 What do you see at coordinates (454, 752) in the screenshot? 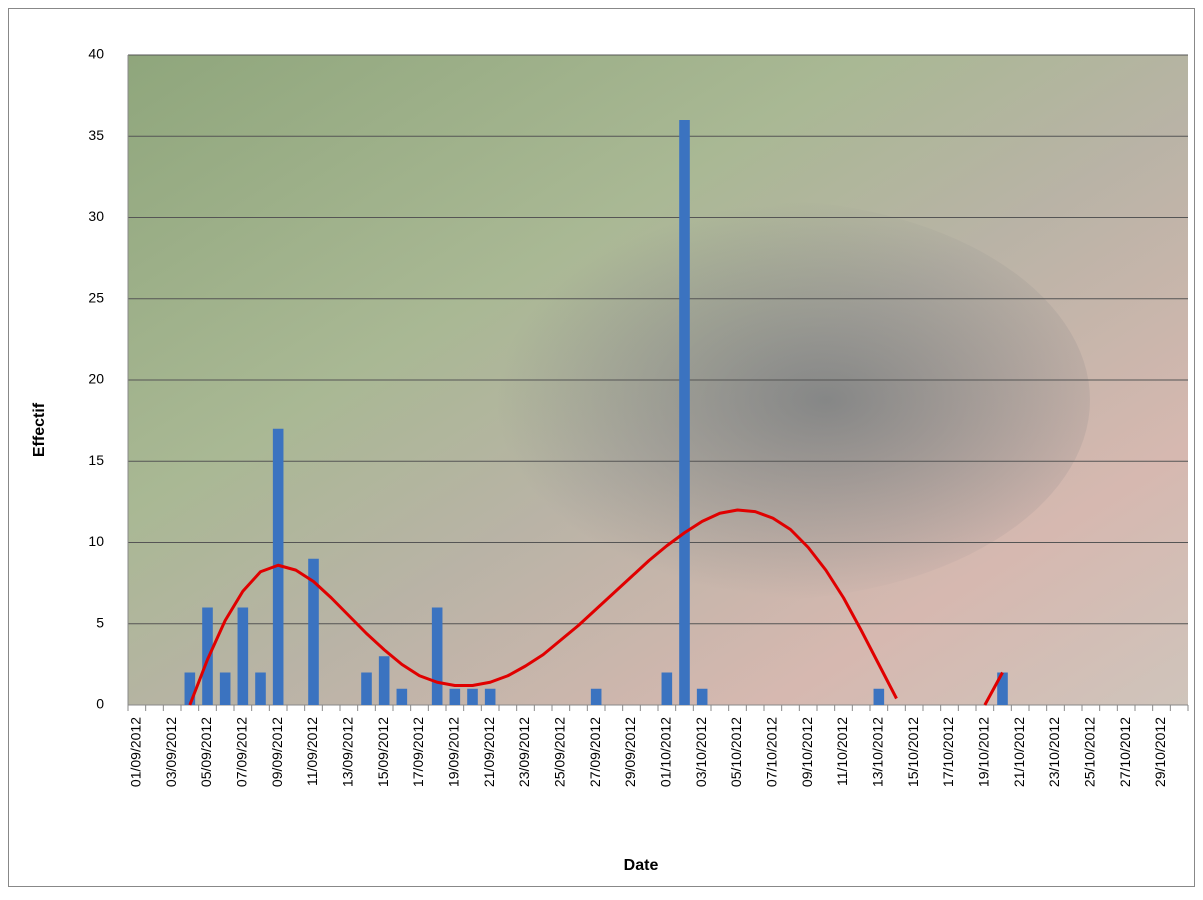
I see `x-tick-label: 19/09/2012` at bounding box center [454, 752].